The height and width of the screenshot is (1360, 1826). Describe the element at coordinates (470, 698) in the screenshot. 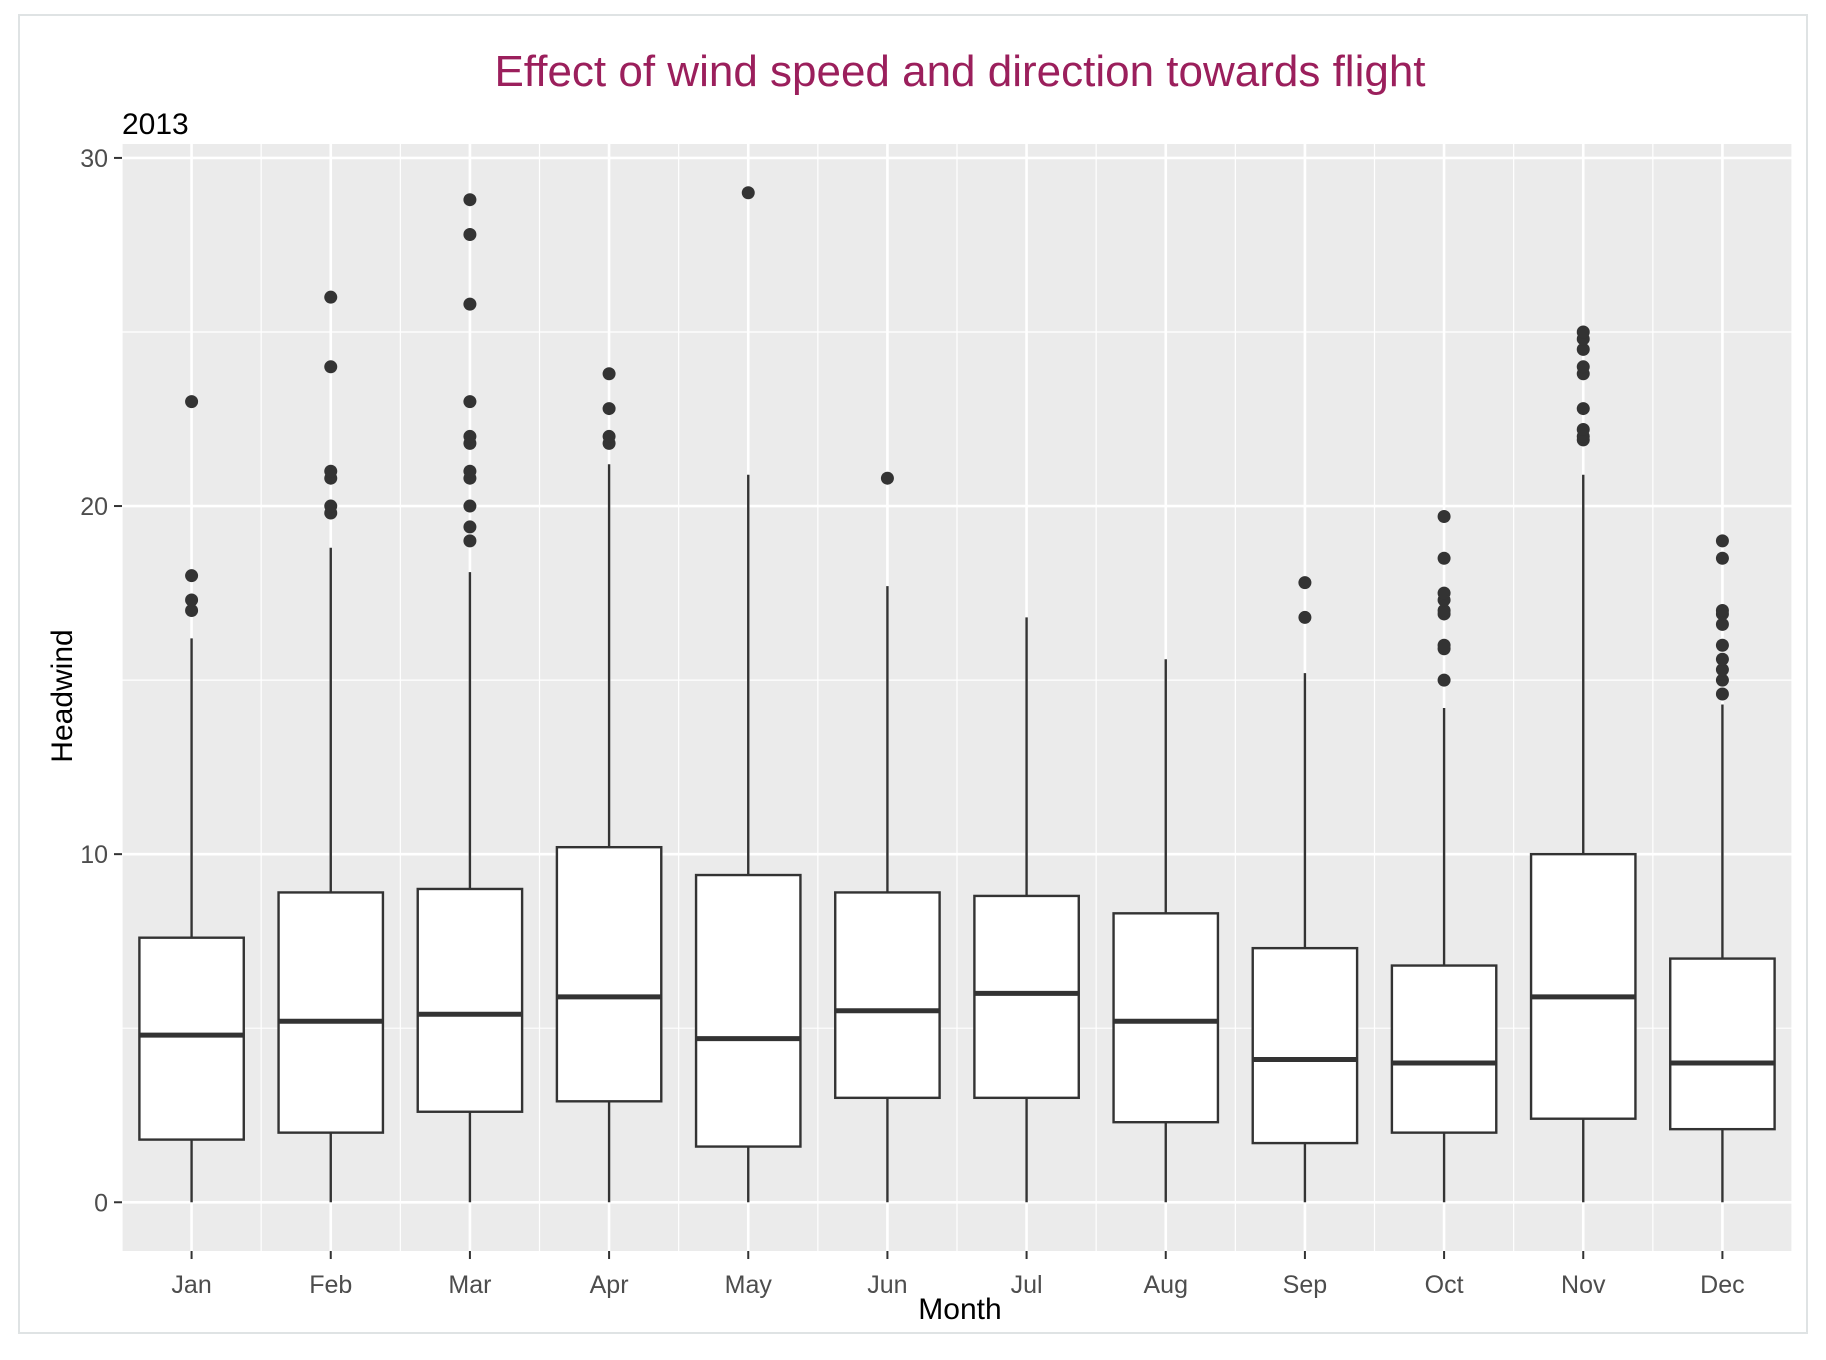

I see `box-mar` at that location.